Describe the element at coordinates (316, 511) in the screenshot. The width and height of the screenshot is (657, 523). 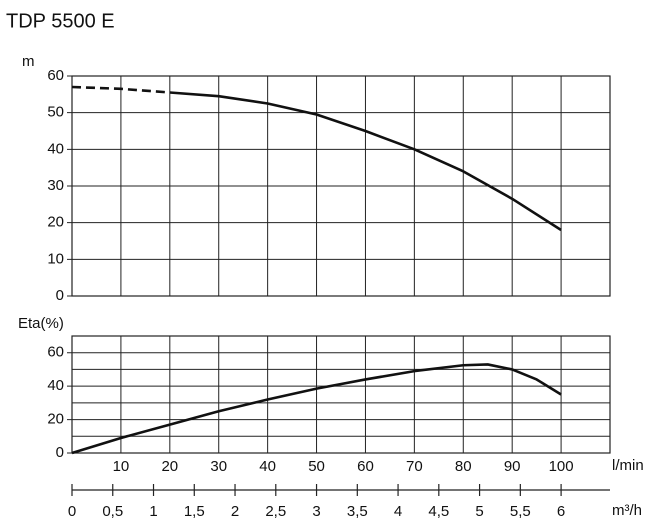
I see `x2-tick-label: 3` at that location.